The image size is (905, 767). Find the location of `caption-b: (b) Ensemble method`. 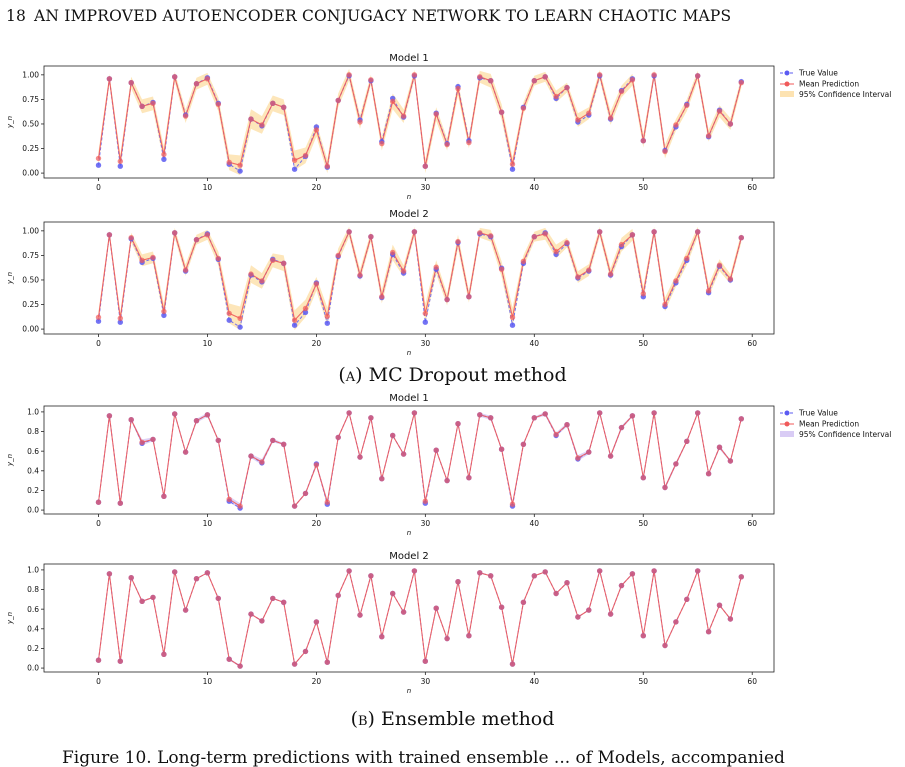

caption-b: (b) Ensemble method is located at coordinates (452, 719).